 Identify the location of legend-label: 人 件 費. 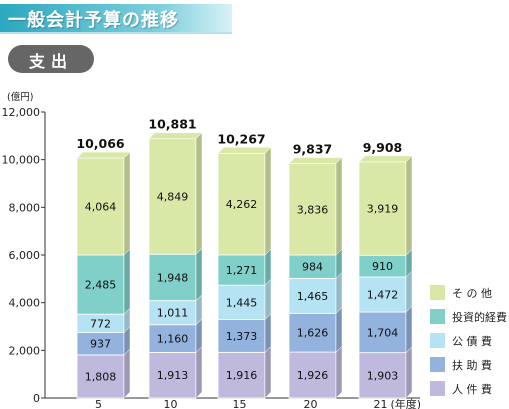
(472, 389).